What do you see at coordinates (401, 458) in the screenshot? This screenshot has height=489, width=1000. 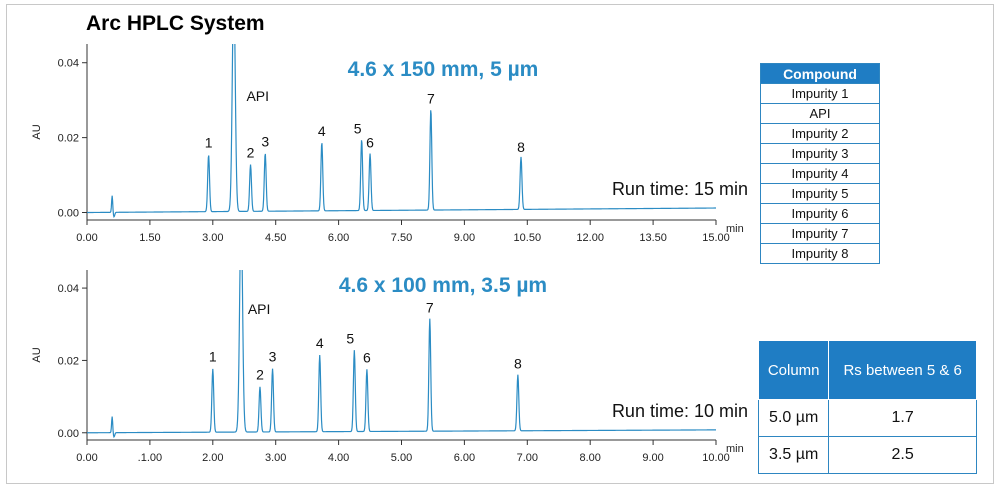 I see `x-tick-label: 5.00` at bounding box center [401, 458].